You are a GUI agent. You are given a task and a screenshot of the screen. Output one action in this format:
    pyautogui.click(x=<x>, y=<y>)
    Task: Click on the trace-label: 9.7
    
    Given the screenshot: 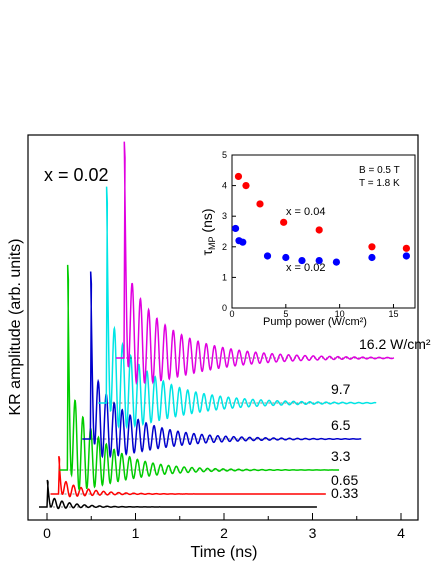 What is the action you would take?
    pyautogui.click(x=341, y=389)
    